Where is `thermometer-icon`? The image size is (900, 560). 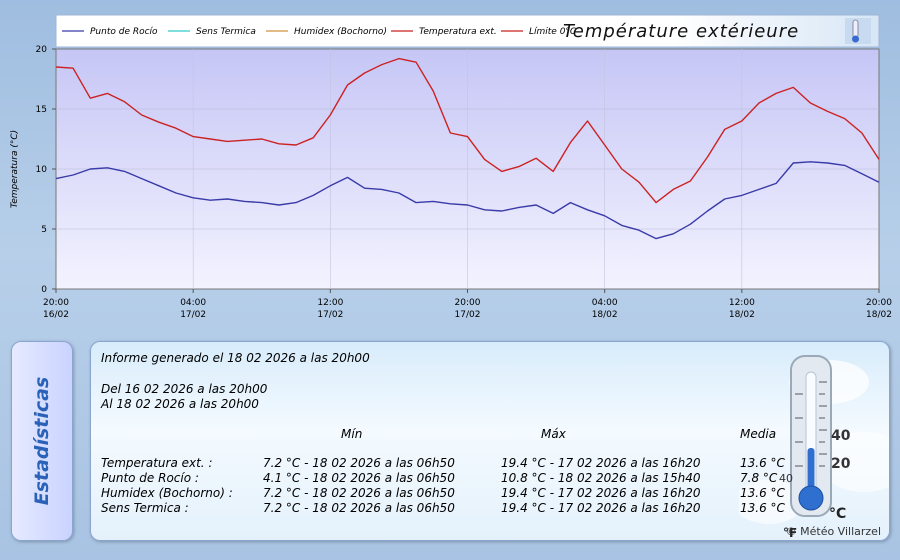 thermometer-icon is located at coordinates (858, 31).